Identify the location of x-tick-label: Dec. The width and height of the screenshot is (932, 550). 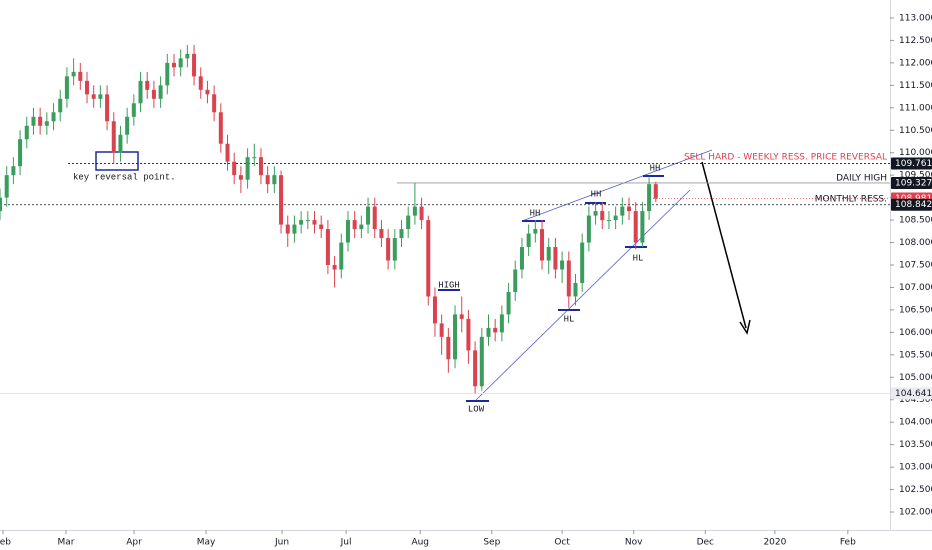
(705, 543).